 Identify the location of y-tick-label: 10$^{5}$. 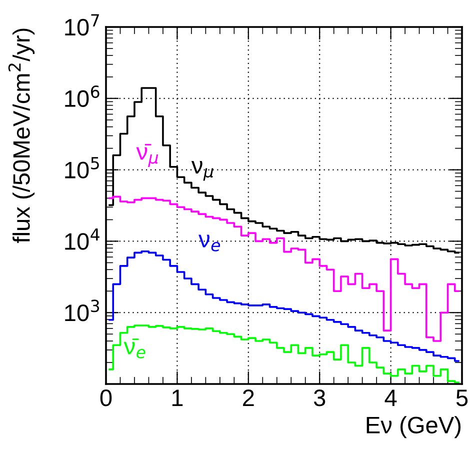
(82, 167).